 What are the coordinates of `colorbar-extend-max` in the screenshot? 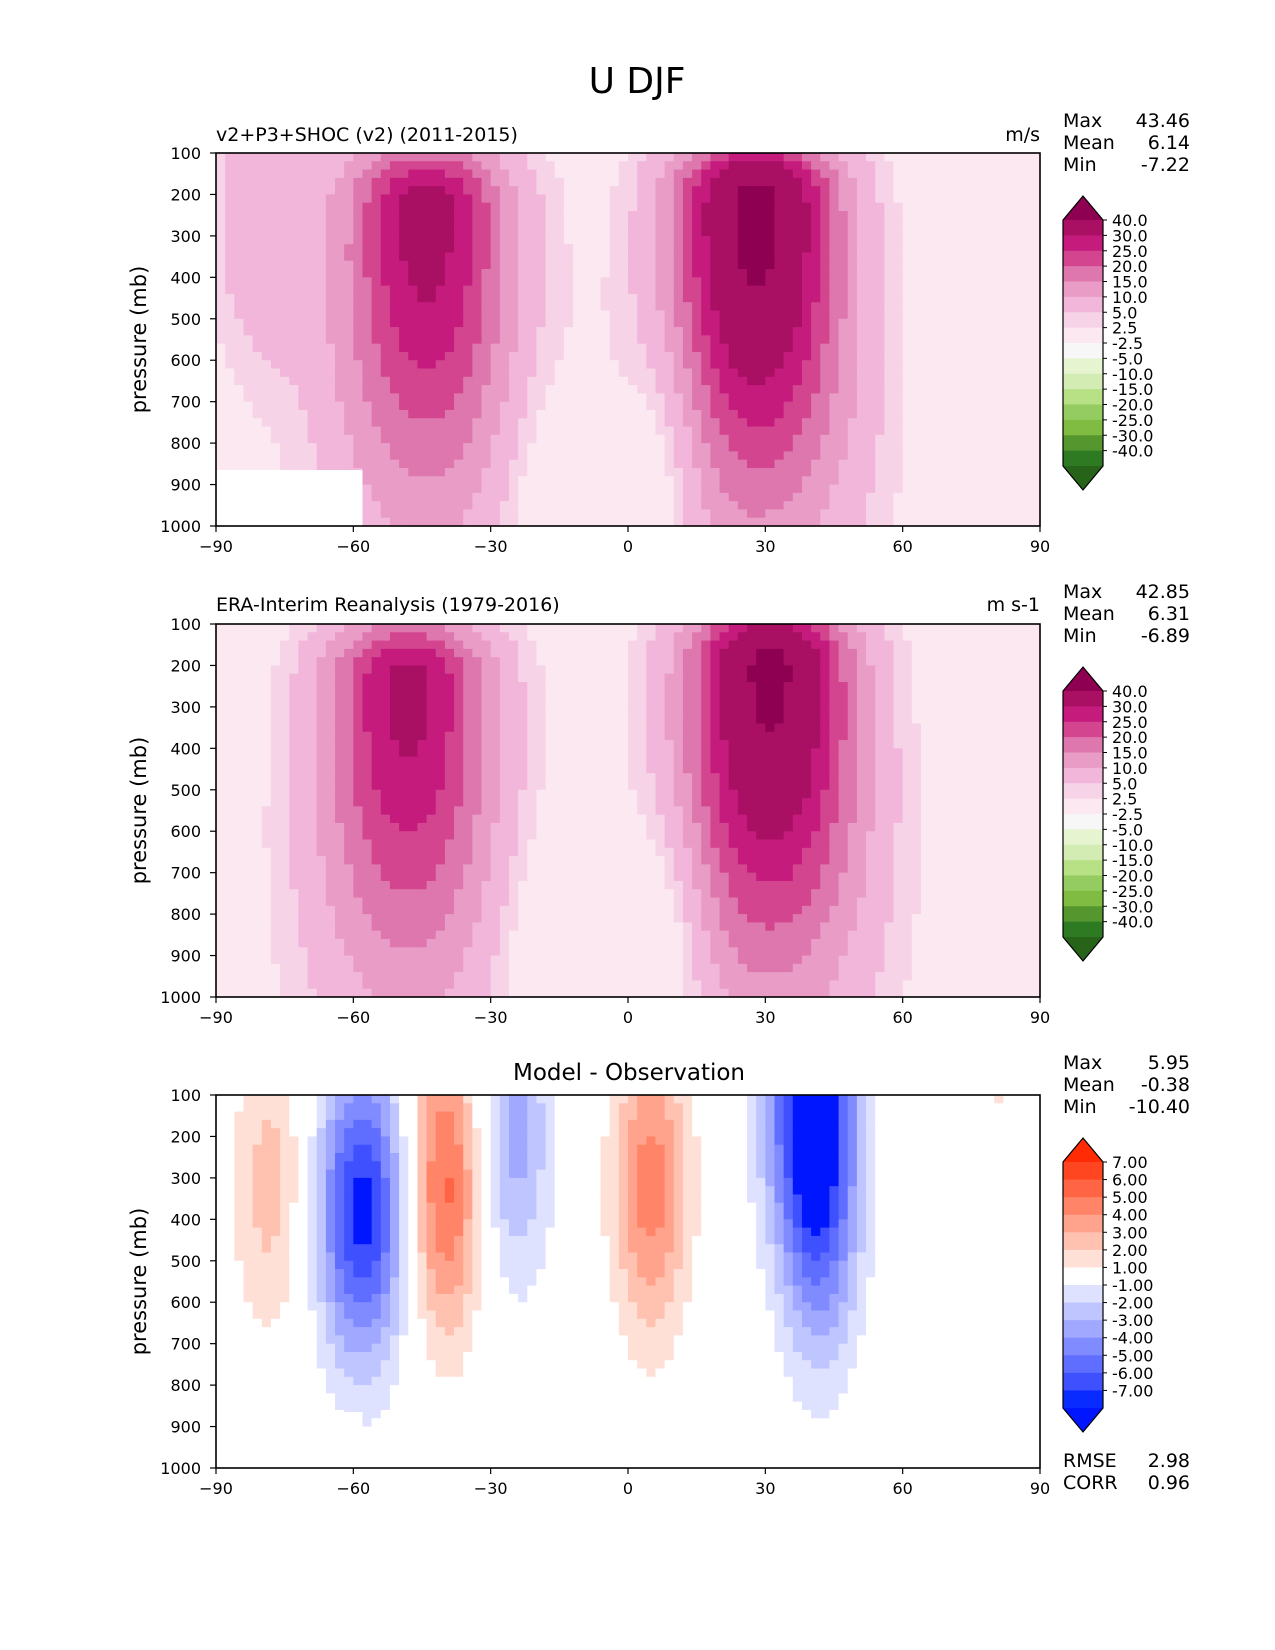 It's located at (1083, 208).